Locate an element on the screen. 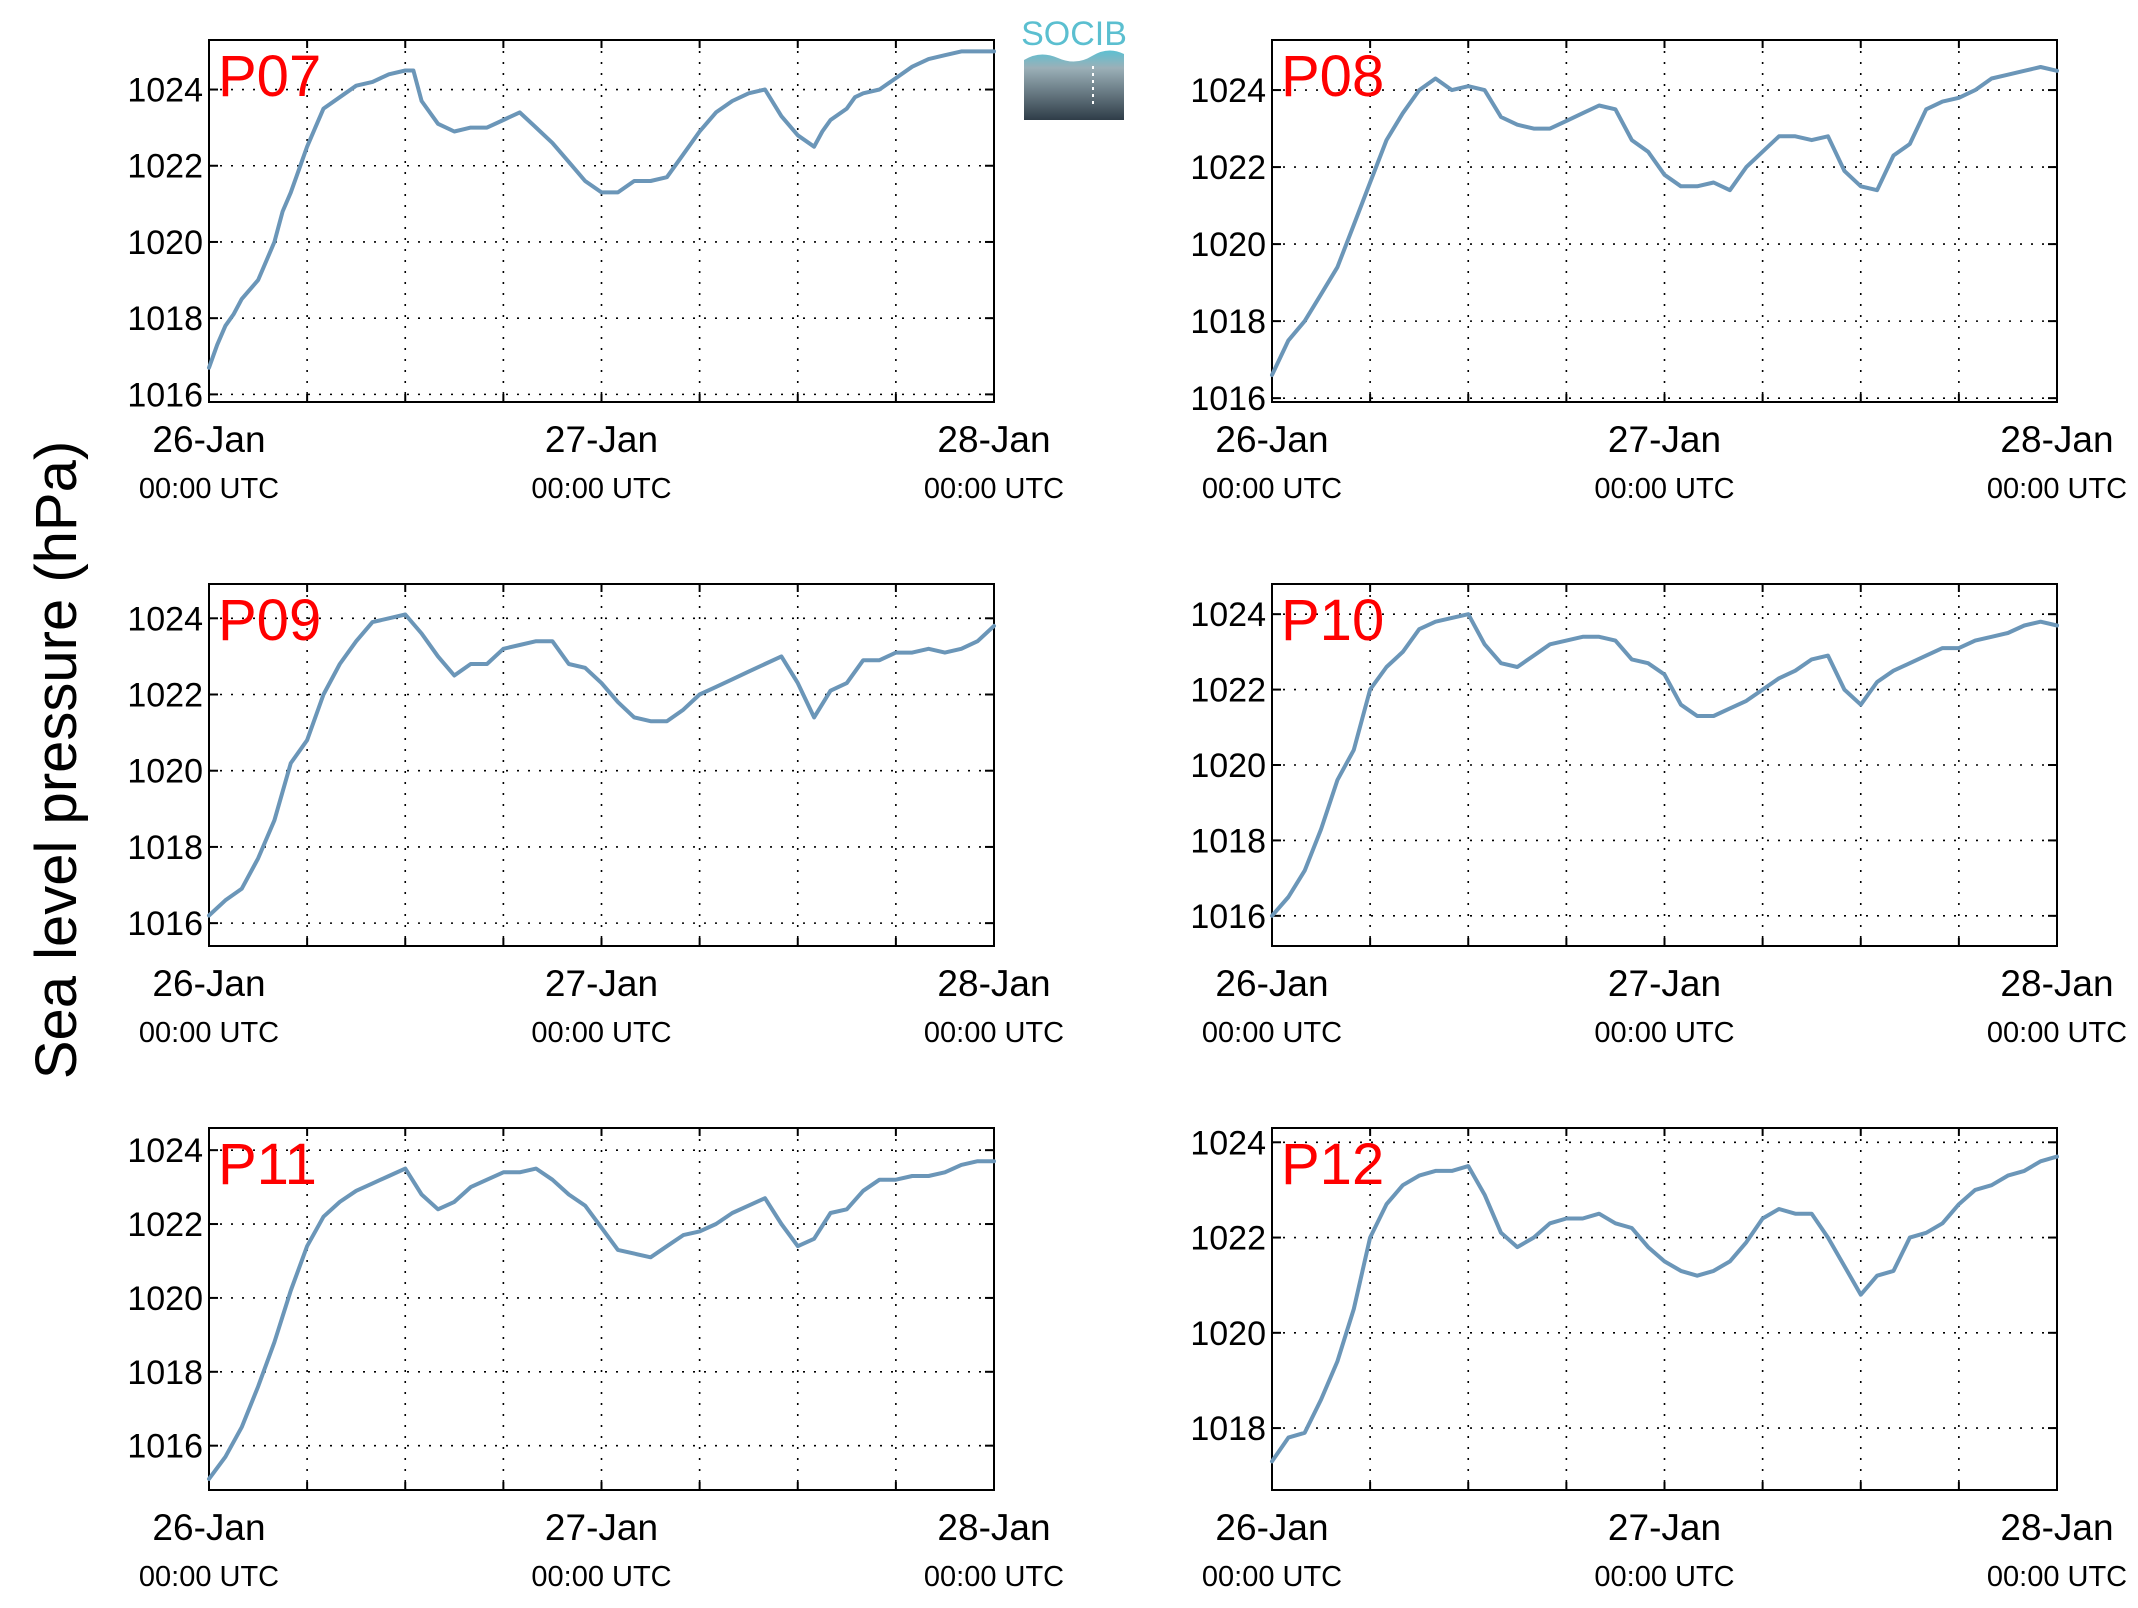  chart-p08-series-line is located at coordinates (1664, 221).